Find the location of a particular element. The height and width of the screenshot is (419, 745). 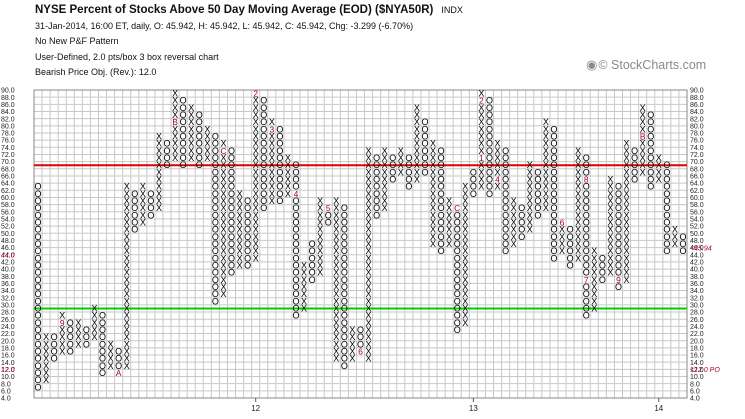

y-tick-right: 82.0 is located at coordinates (697, 119).